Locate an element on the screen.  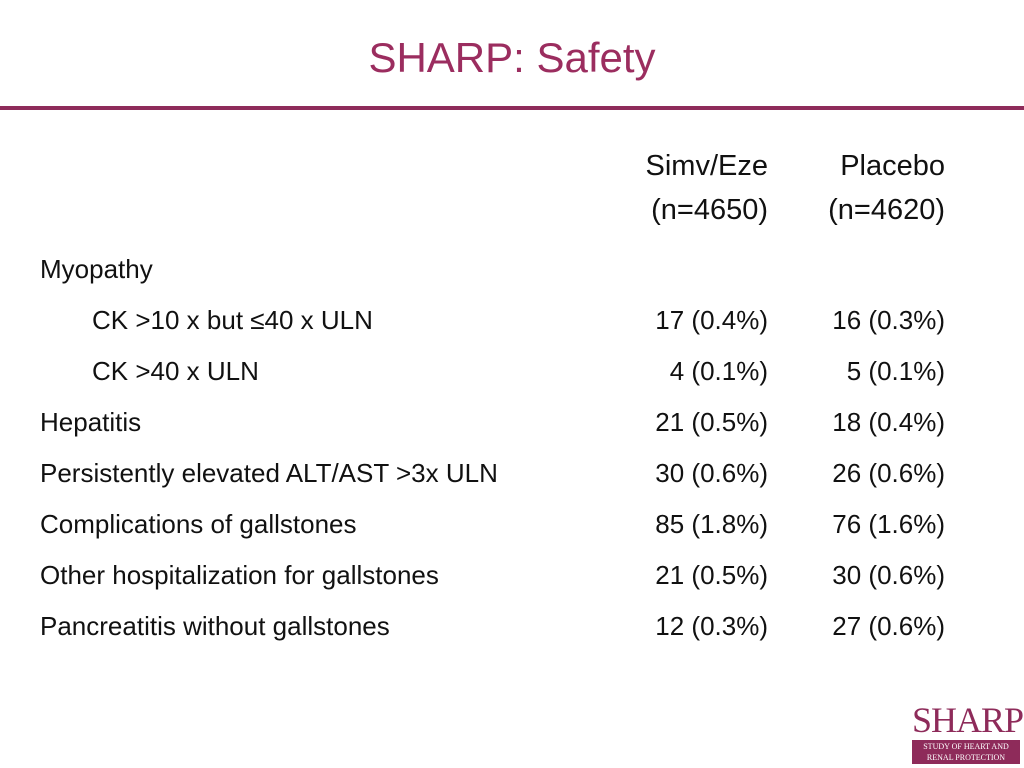
row-label: Other hospitalization for gallstones is located at coordinates (239, 575).